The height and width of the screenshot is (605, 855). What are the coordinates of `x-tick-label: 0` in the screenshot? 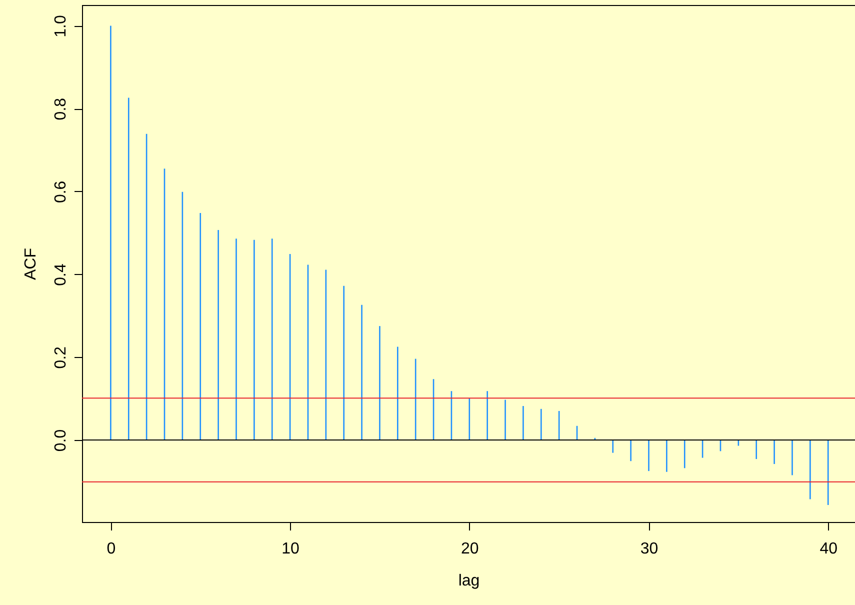 It's located at (111, 549).